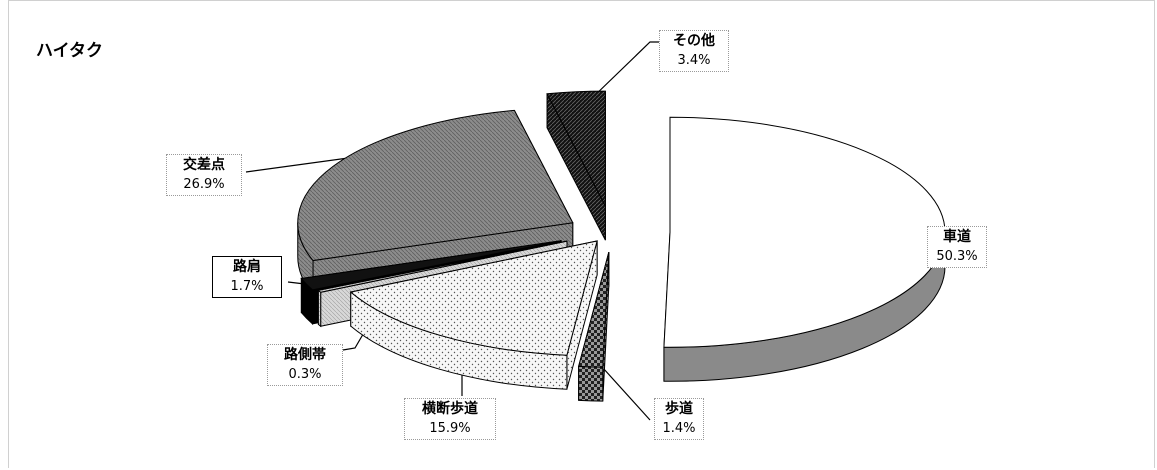 The image size is (1157, 470). Describe the element at coordinates (593, 309) in the screenshot. I see `pie-top-hodou` at that location.